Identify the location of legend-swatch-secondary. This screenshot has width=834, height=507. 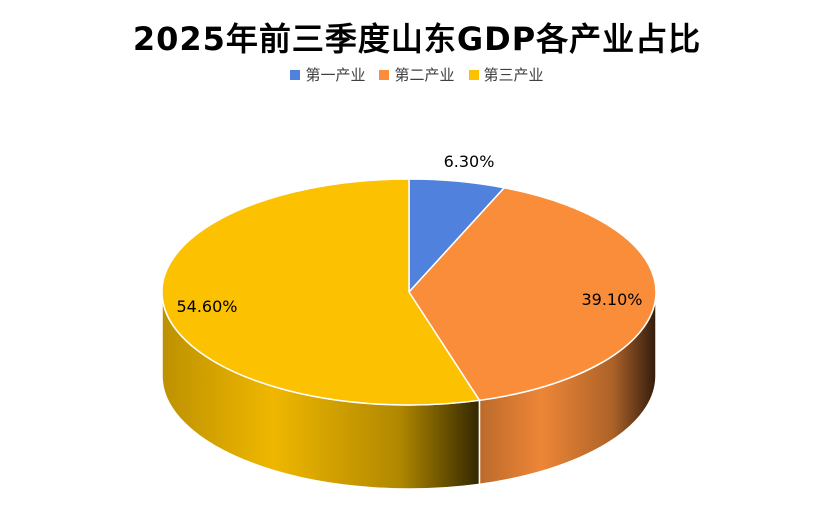
(384, 74).